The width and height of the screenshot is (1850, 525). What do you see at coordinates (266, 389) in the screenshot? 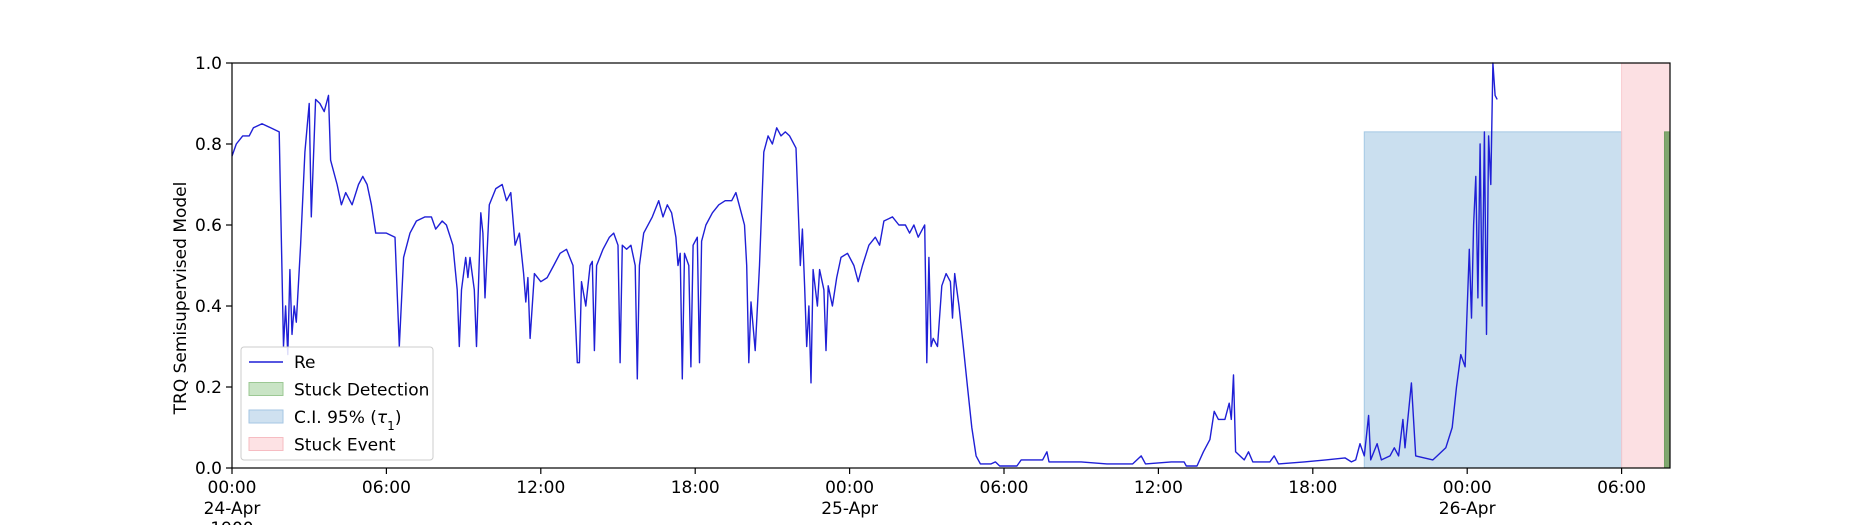
I see `legend-stuck-detection-swatch` at bounding box center [266, 389].